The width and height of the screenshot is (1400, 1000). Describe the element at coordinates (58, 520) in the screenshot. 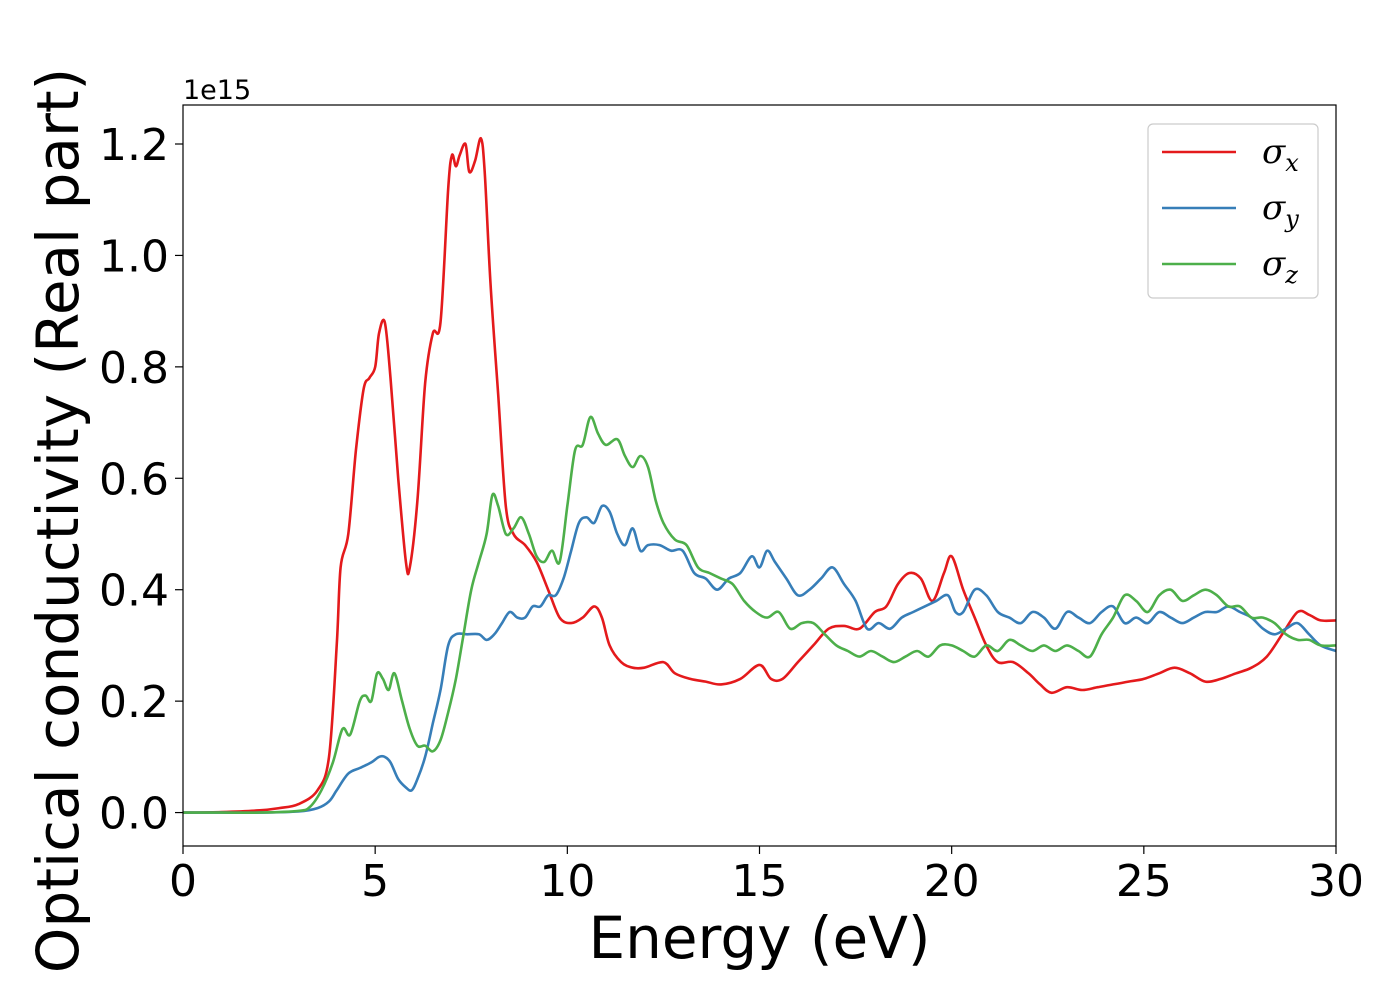

I see `y-axis-title: Optical conductivity (Real part)` at that location.